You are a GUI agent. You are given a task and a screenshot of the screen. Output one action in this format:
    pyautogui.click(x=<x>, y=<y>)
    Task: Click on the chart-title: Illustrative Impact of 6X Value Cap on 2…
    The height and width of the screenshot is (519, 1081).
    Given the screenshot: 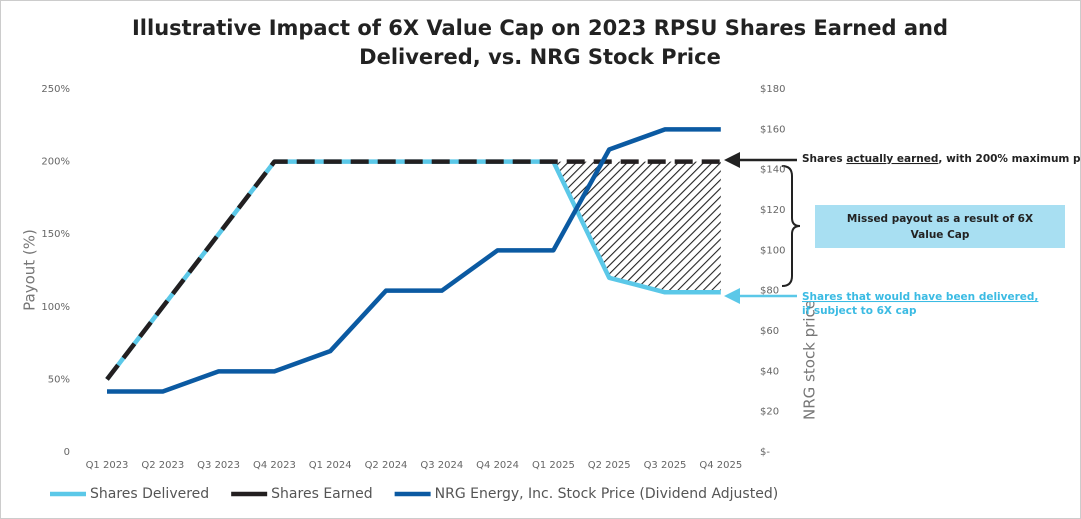 What is the action you would take?
    pyautogui.click(x=540, y=28)
    